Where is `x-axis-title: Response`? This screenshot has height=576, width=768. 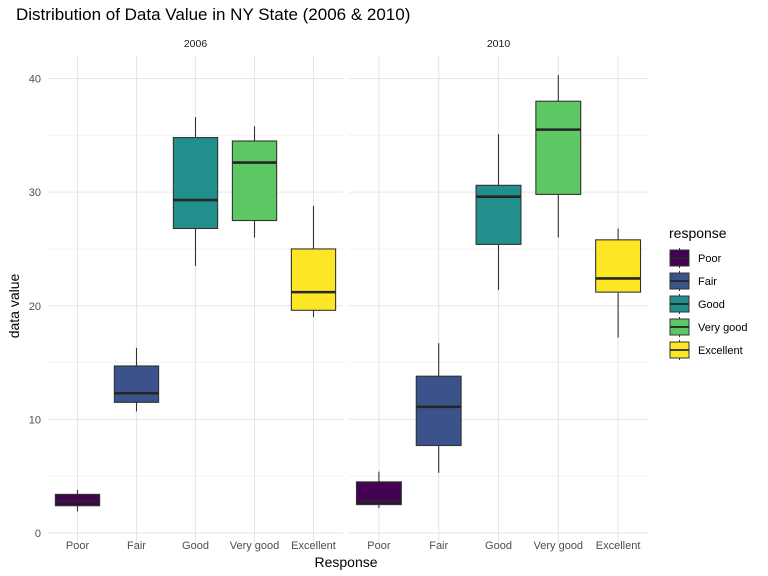 x-axis-title: Response is located at coordinates (345, 562).